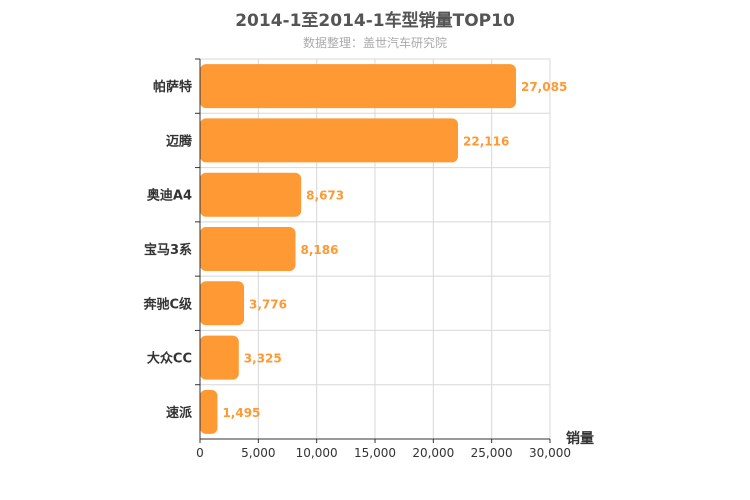  Describe the element at coordinates (268, 304) in the screenshot. I see `data-label: 3,776` at that location.